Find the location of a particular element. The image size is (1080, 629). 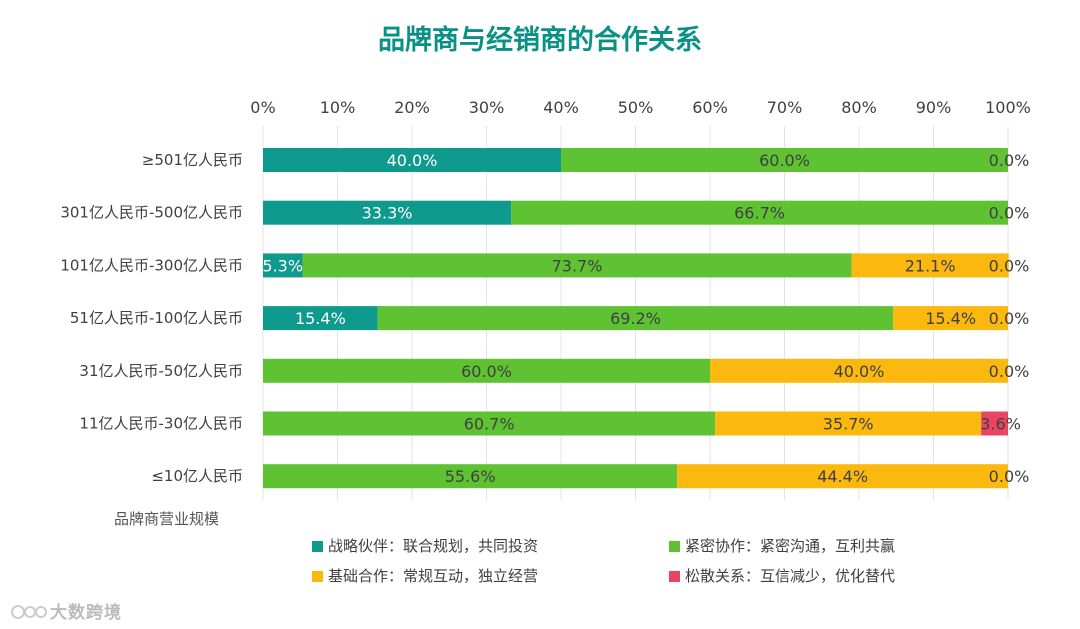

x-tick-label: 20% is located at coordinates (412, 107).